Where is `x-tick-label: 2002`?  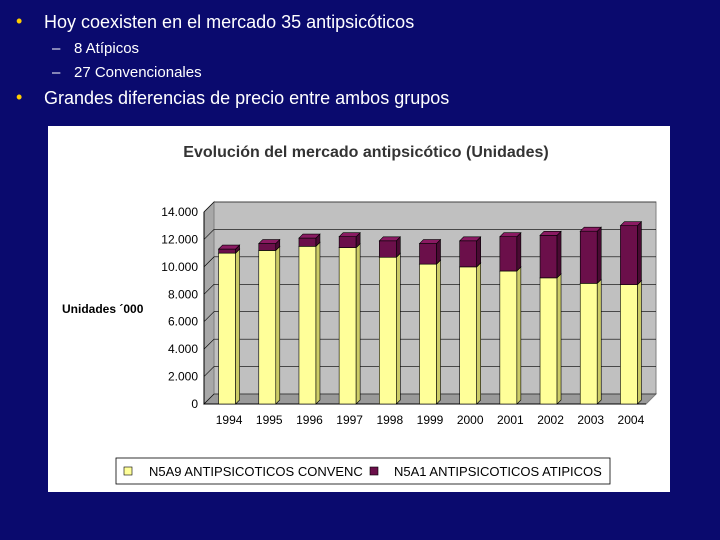
x-tick-label: 2002 is located at coordinates (550, 420).